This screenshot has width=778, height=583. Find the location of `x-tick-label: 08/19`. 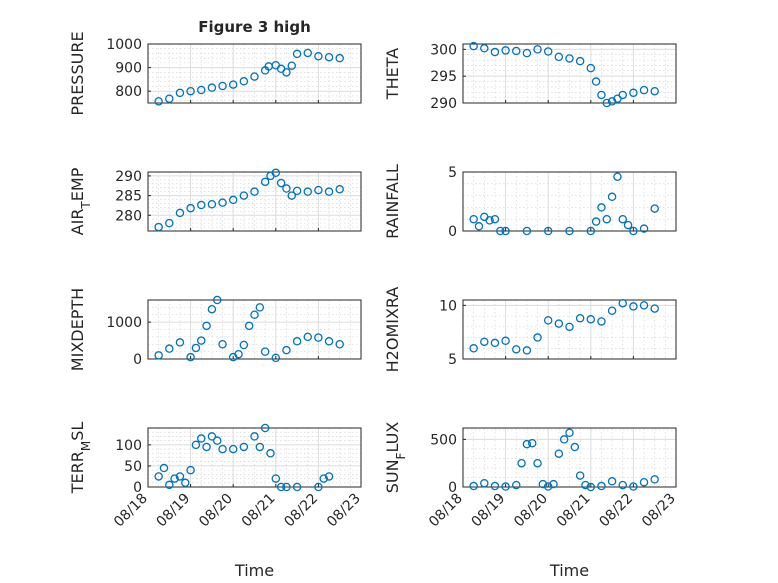

x-tick-label: 08/19 is located at coordinates (489, 511).